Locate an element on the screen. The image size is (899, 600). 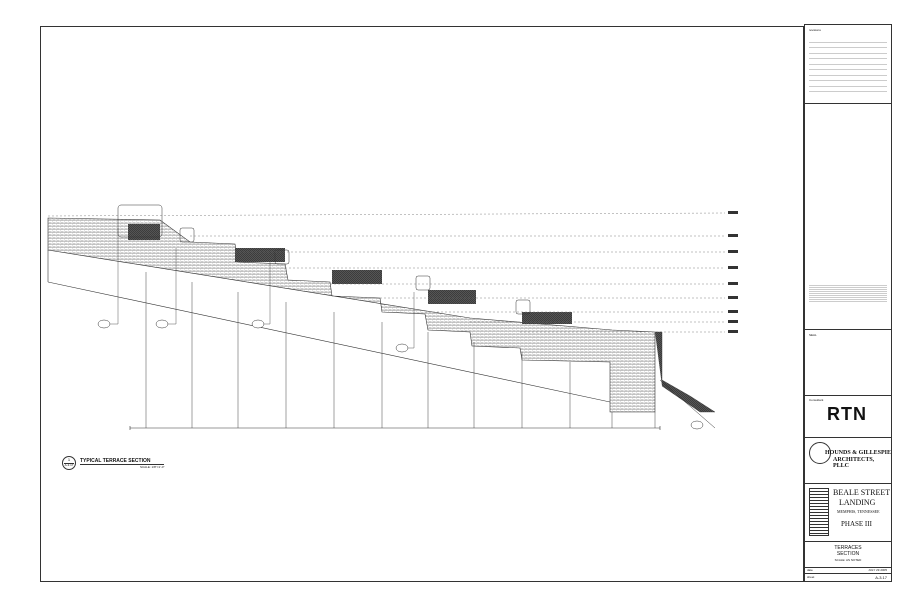
section-marker-sheet: A-3.17 is located at coordinates (69, 465).